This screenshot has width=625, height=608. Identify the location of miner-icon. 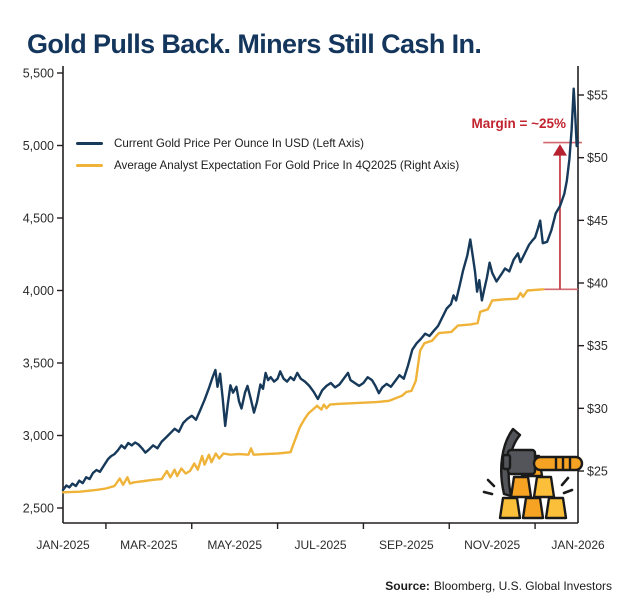
(533, 473).